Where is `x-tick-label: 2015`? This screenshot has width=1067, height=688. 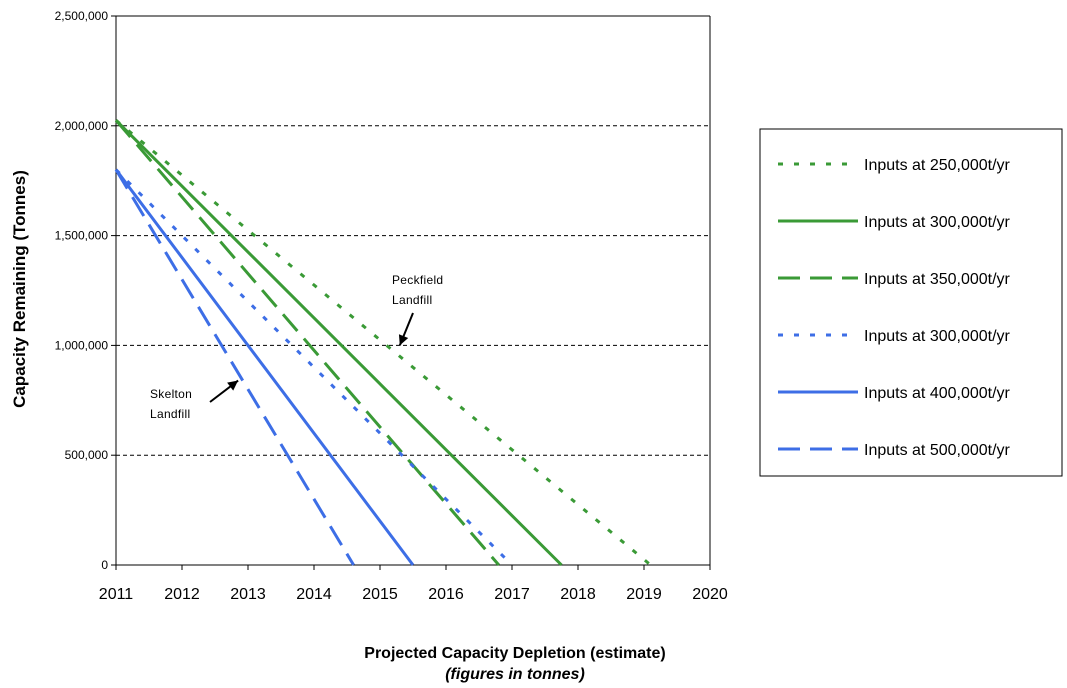 x-tick-label: 2015 is located at coordinates (380, 594).